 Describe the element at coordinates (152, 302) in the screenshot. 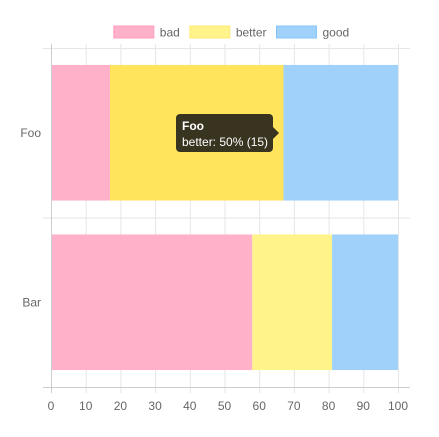

I see `bar-bad-bar` at that location.